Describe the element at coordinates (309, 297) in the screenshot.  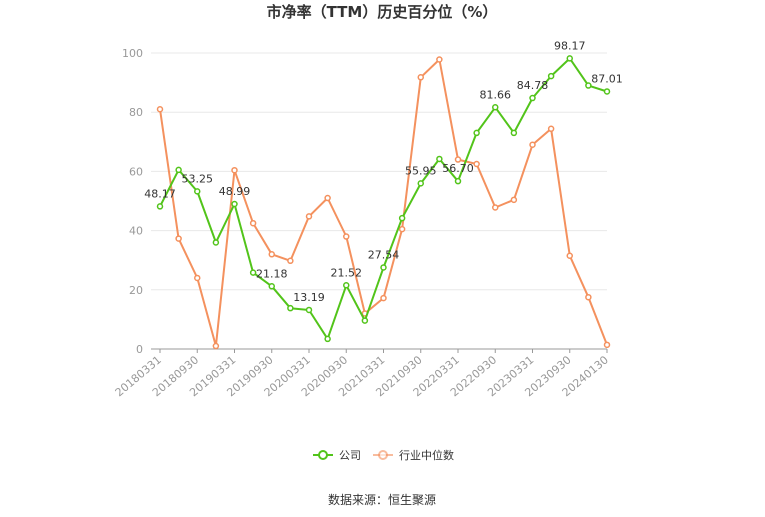
I see `company-data-label: 13.19` at that location.